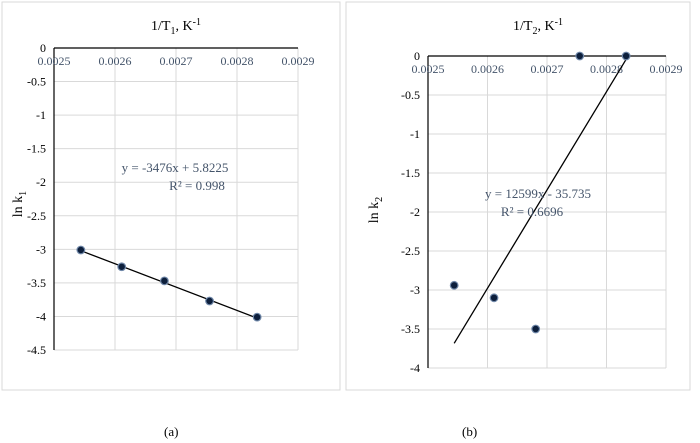  What do you see at coordinates (36, 350) in the screenshot?
I see `y-tick-label: -4.5` at bounding box center [36, 350].